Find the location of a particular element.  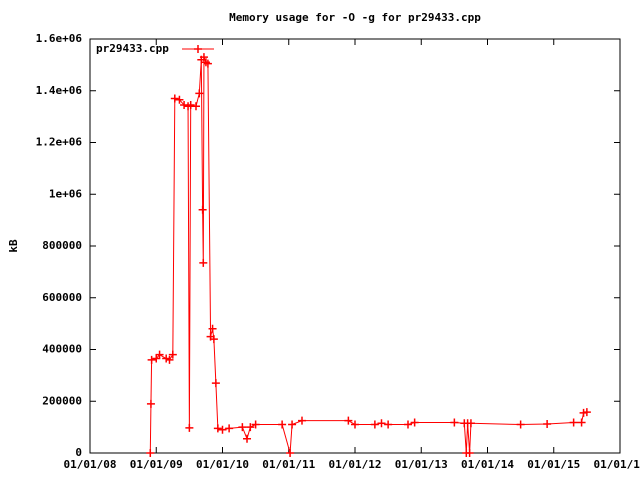

x-tick-label: 01/01/13 is located at coordinates (421, 464).